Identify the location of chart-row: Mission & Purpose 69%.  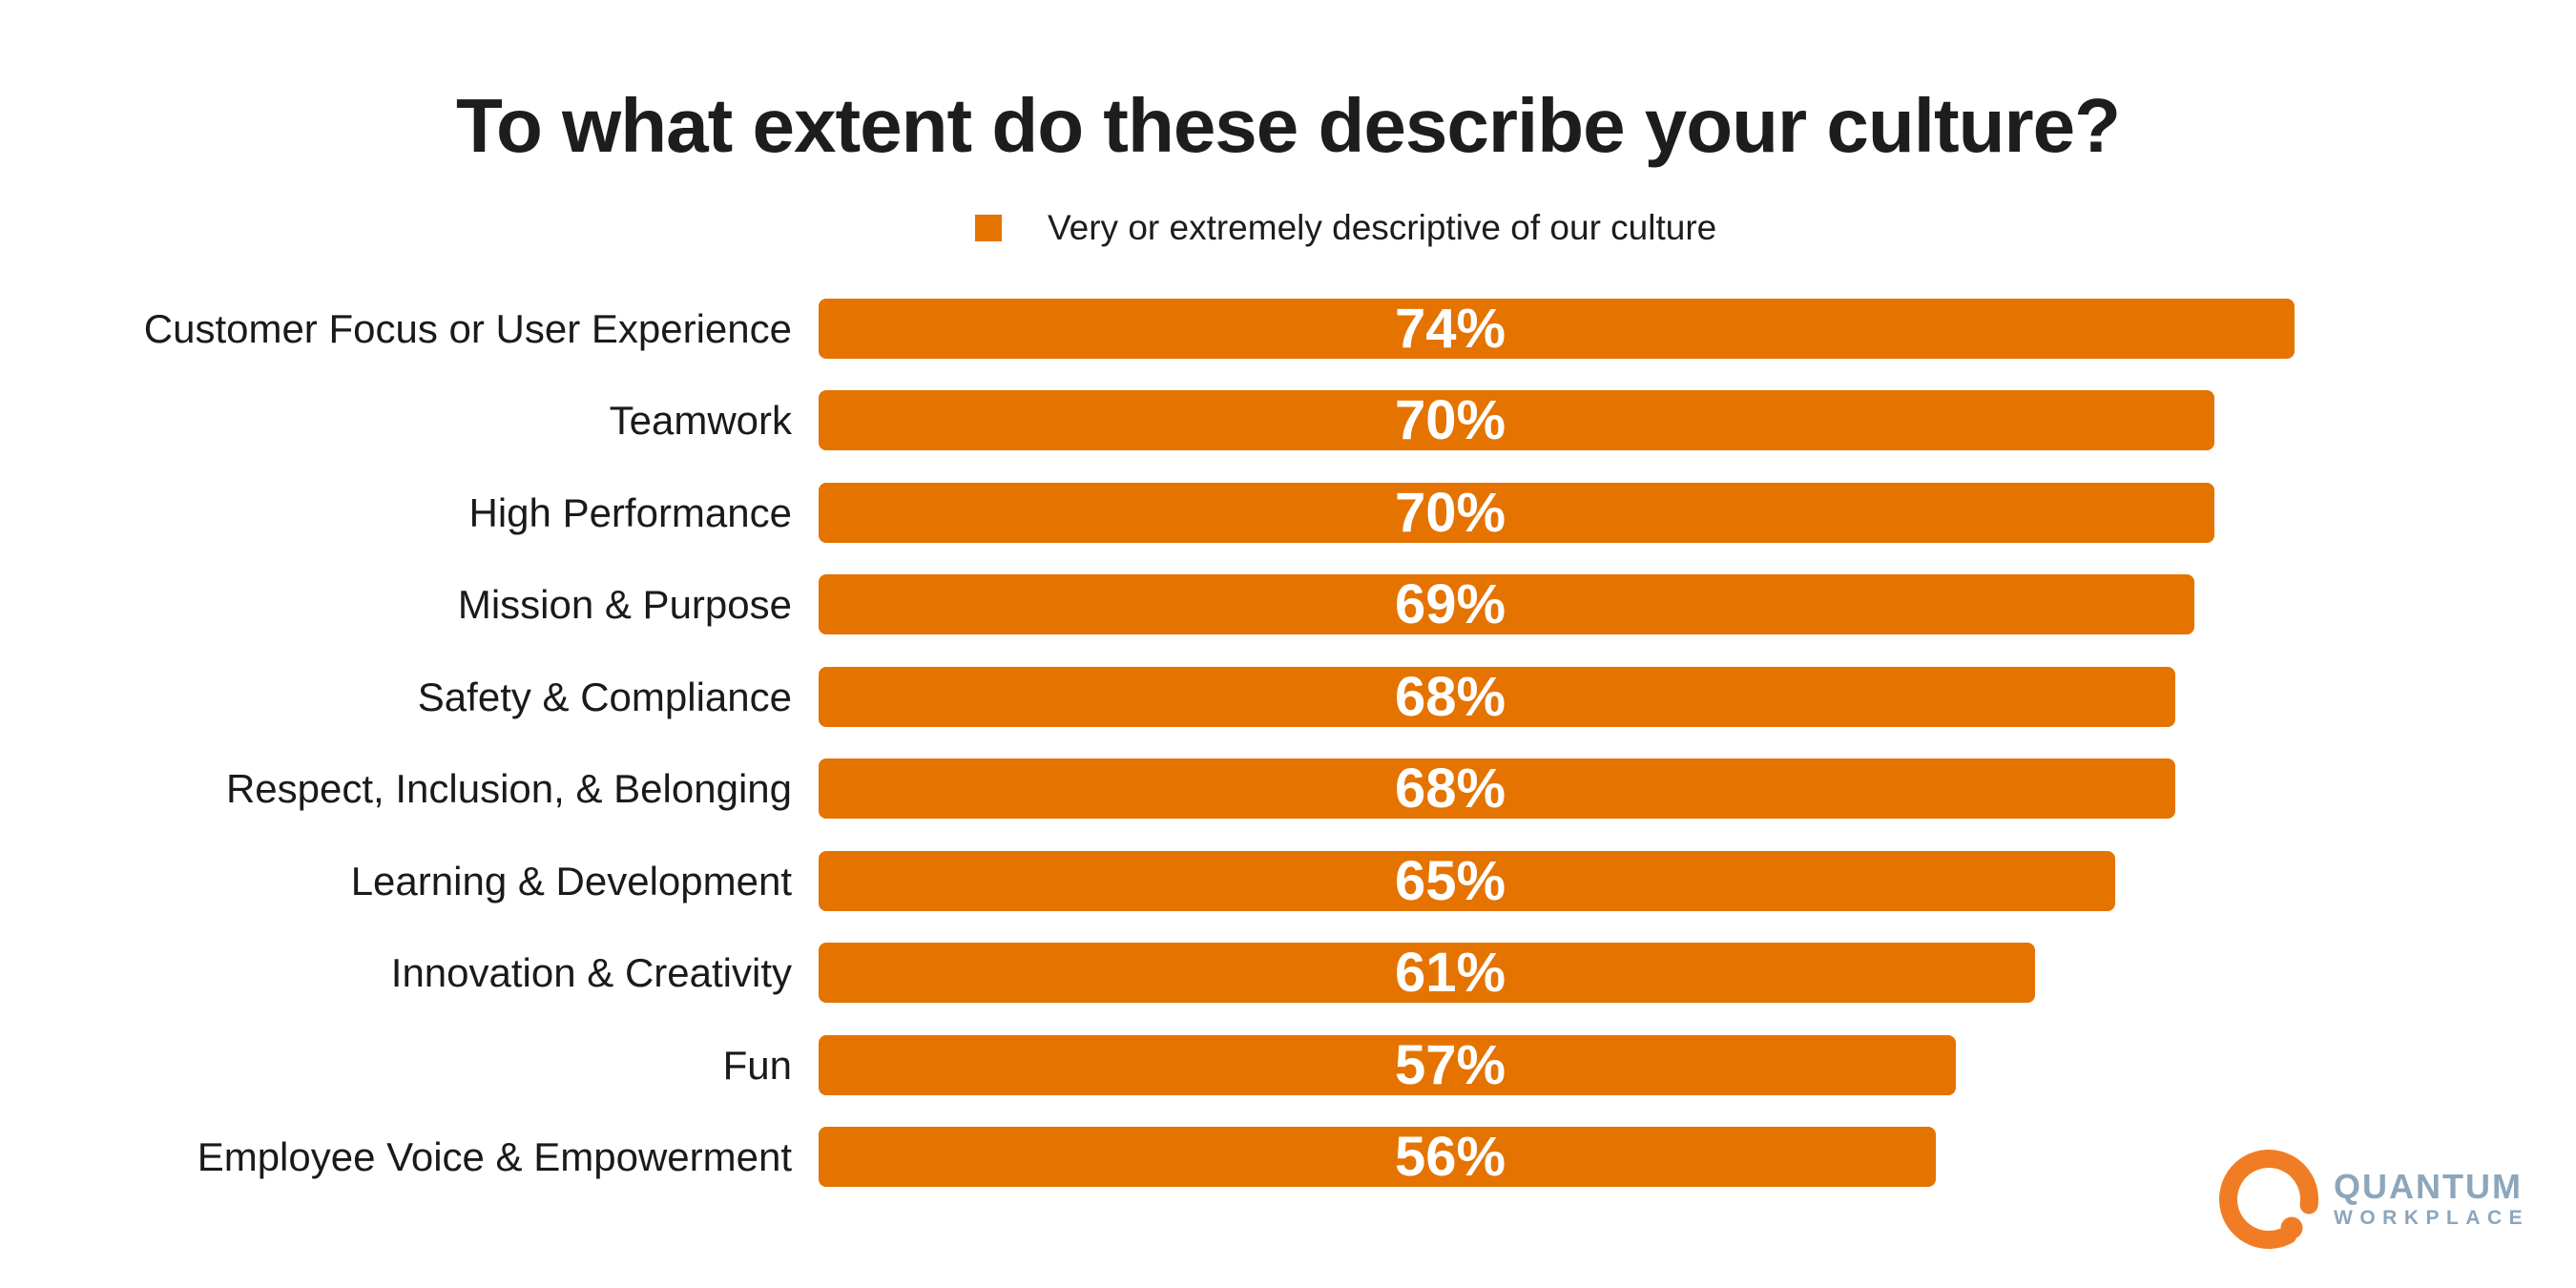
(1288, 604).